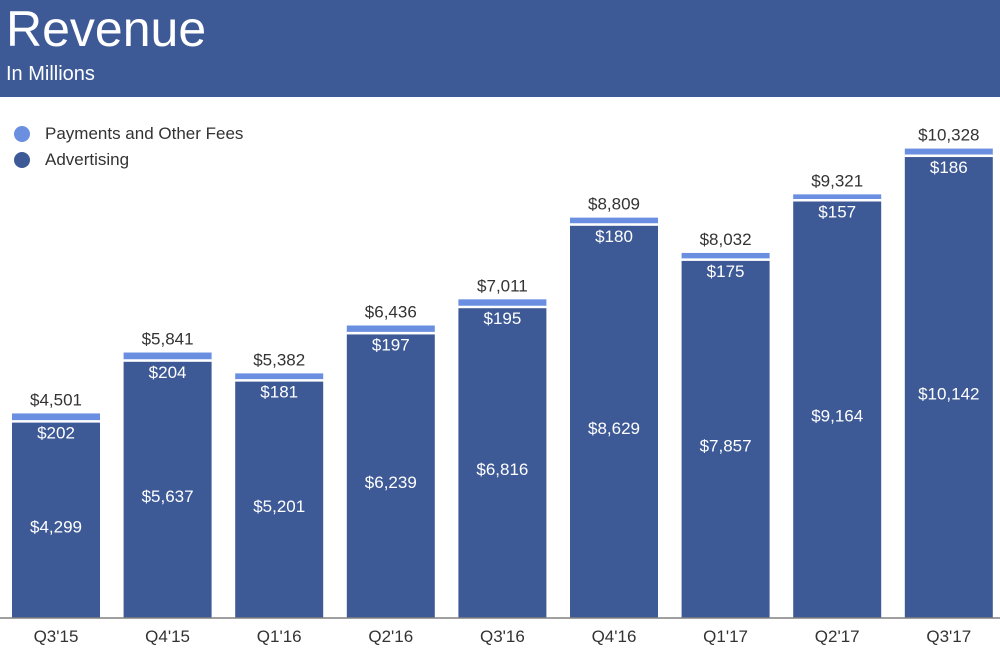 The width and height of the screenshot is (1000, 649). What do you see at coordinates (50, 74) in the screenshot?
I see `page-subtitle: In Millions` at bounding box center [50, 74].